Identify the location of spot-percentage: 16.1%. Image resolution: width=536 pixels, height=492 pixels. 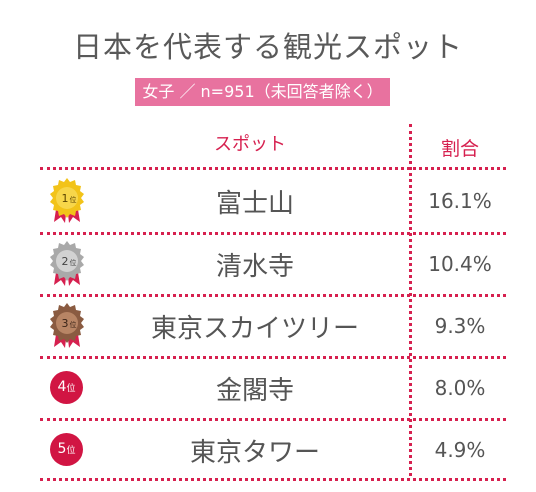
(460, 201).